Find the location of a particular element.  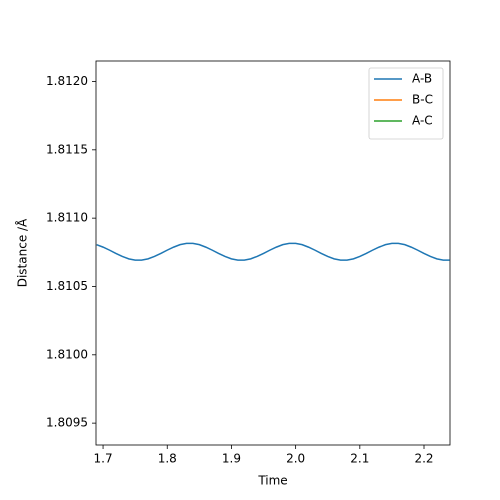

legend-label: B-C is located at coordinates (422, 100).